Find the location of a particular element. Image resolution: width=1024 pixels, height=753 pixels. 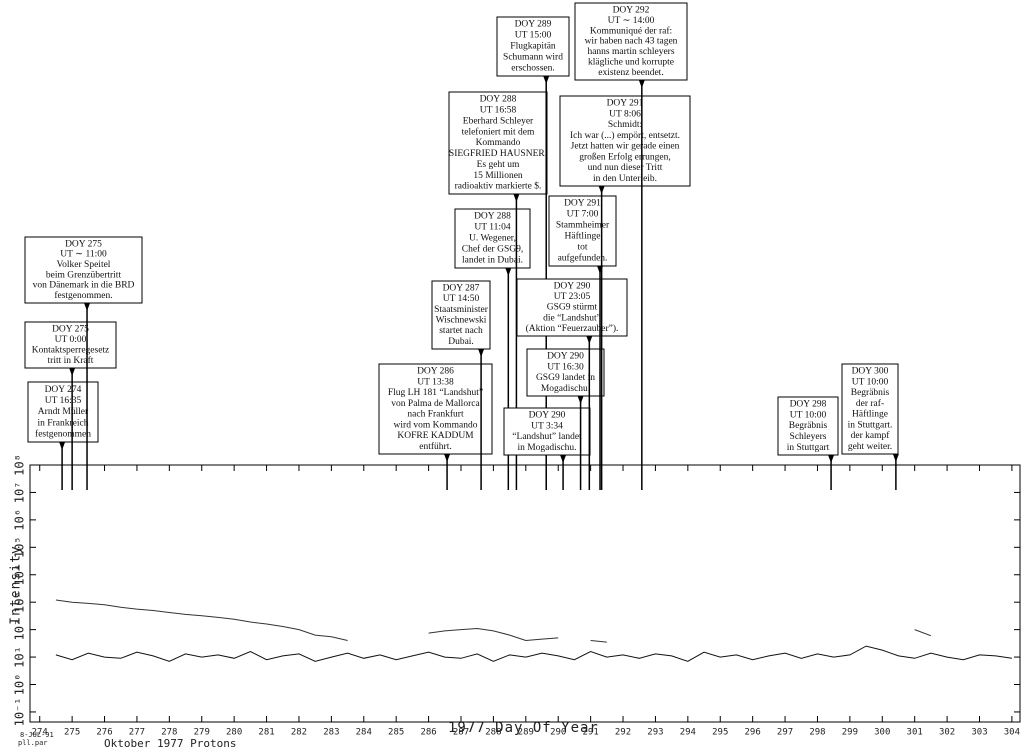

x-tick-label: 283 is located at coordinates (331, 733).